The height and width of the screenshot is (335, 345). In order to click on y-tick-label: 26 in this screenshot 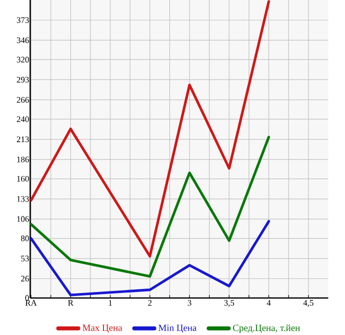, I will do `click(25, 279)`.